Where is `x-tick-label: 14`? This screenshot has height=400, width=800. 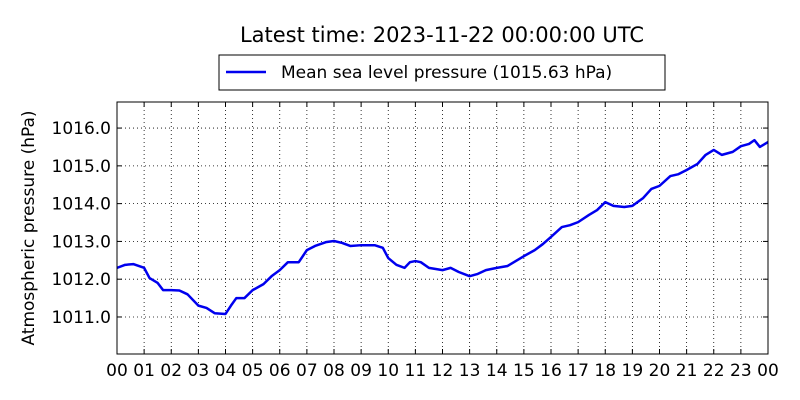 x-tick-label: 14 is located at coordinates (497, 371).